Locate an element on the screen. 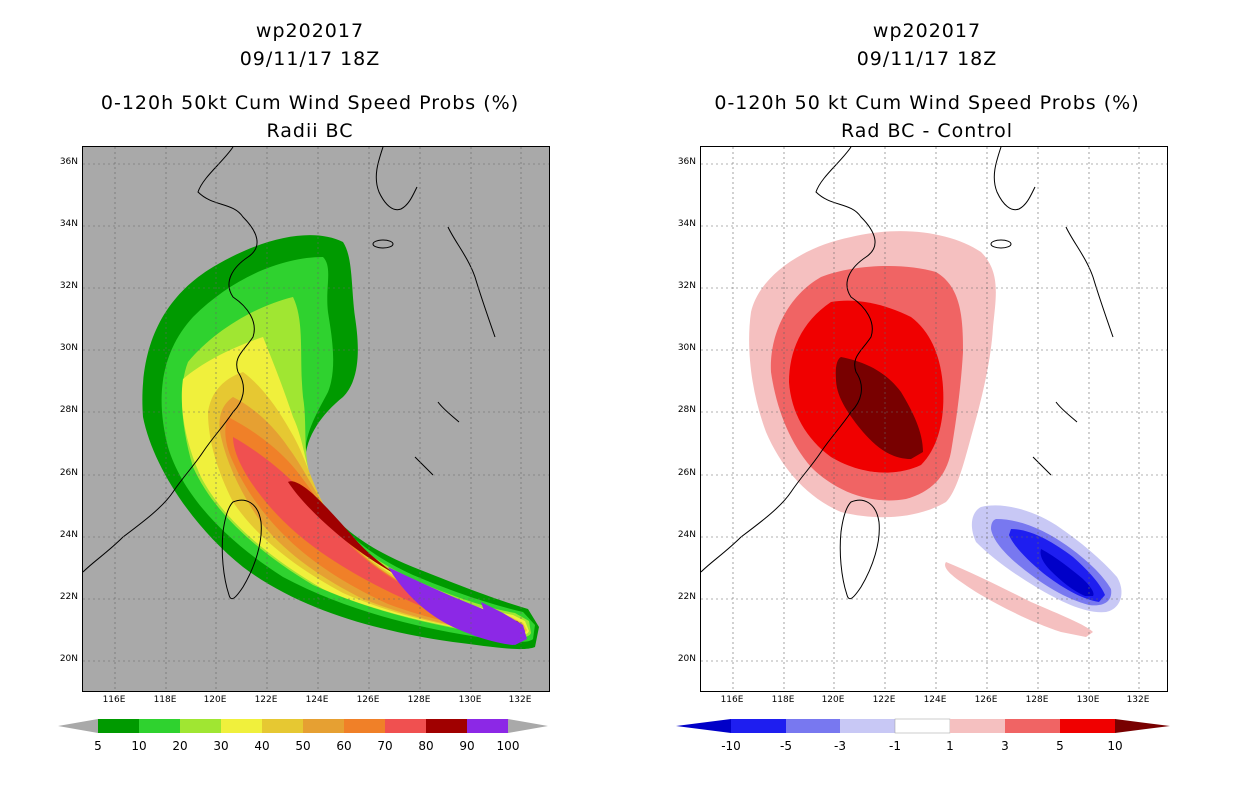 The image size is (1236, 800). right-colorbar-label: 5 is located at coordinates (1060, 746).